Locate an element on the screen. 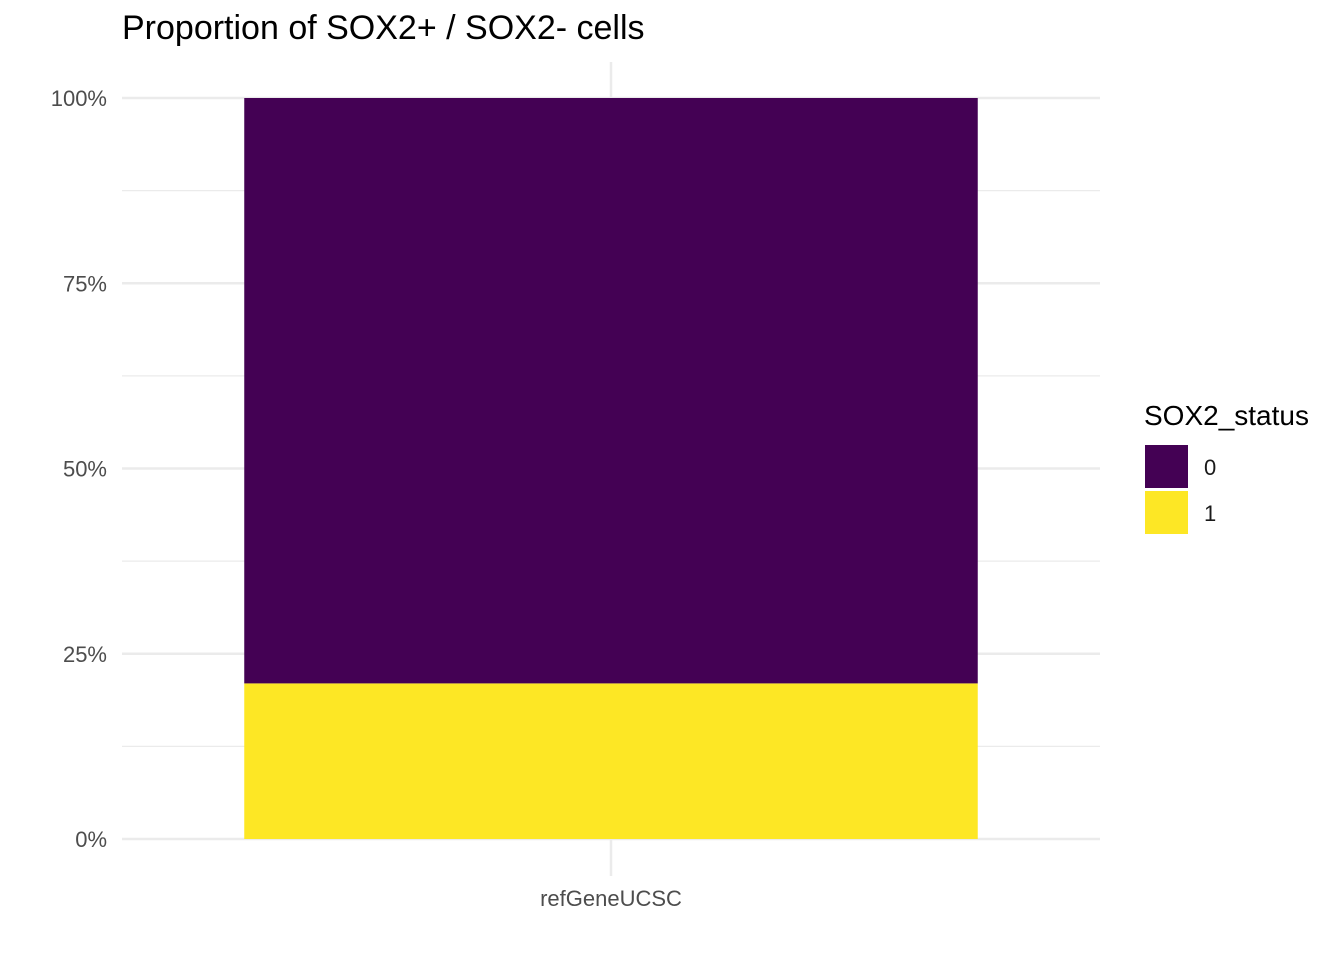  y-tick-label: 100% is located at coordinates (79, 98).